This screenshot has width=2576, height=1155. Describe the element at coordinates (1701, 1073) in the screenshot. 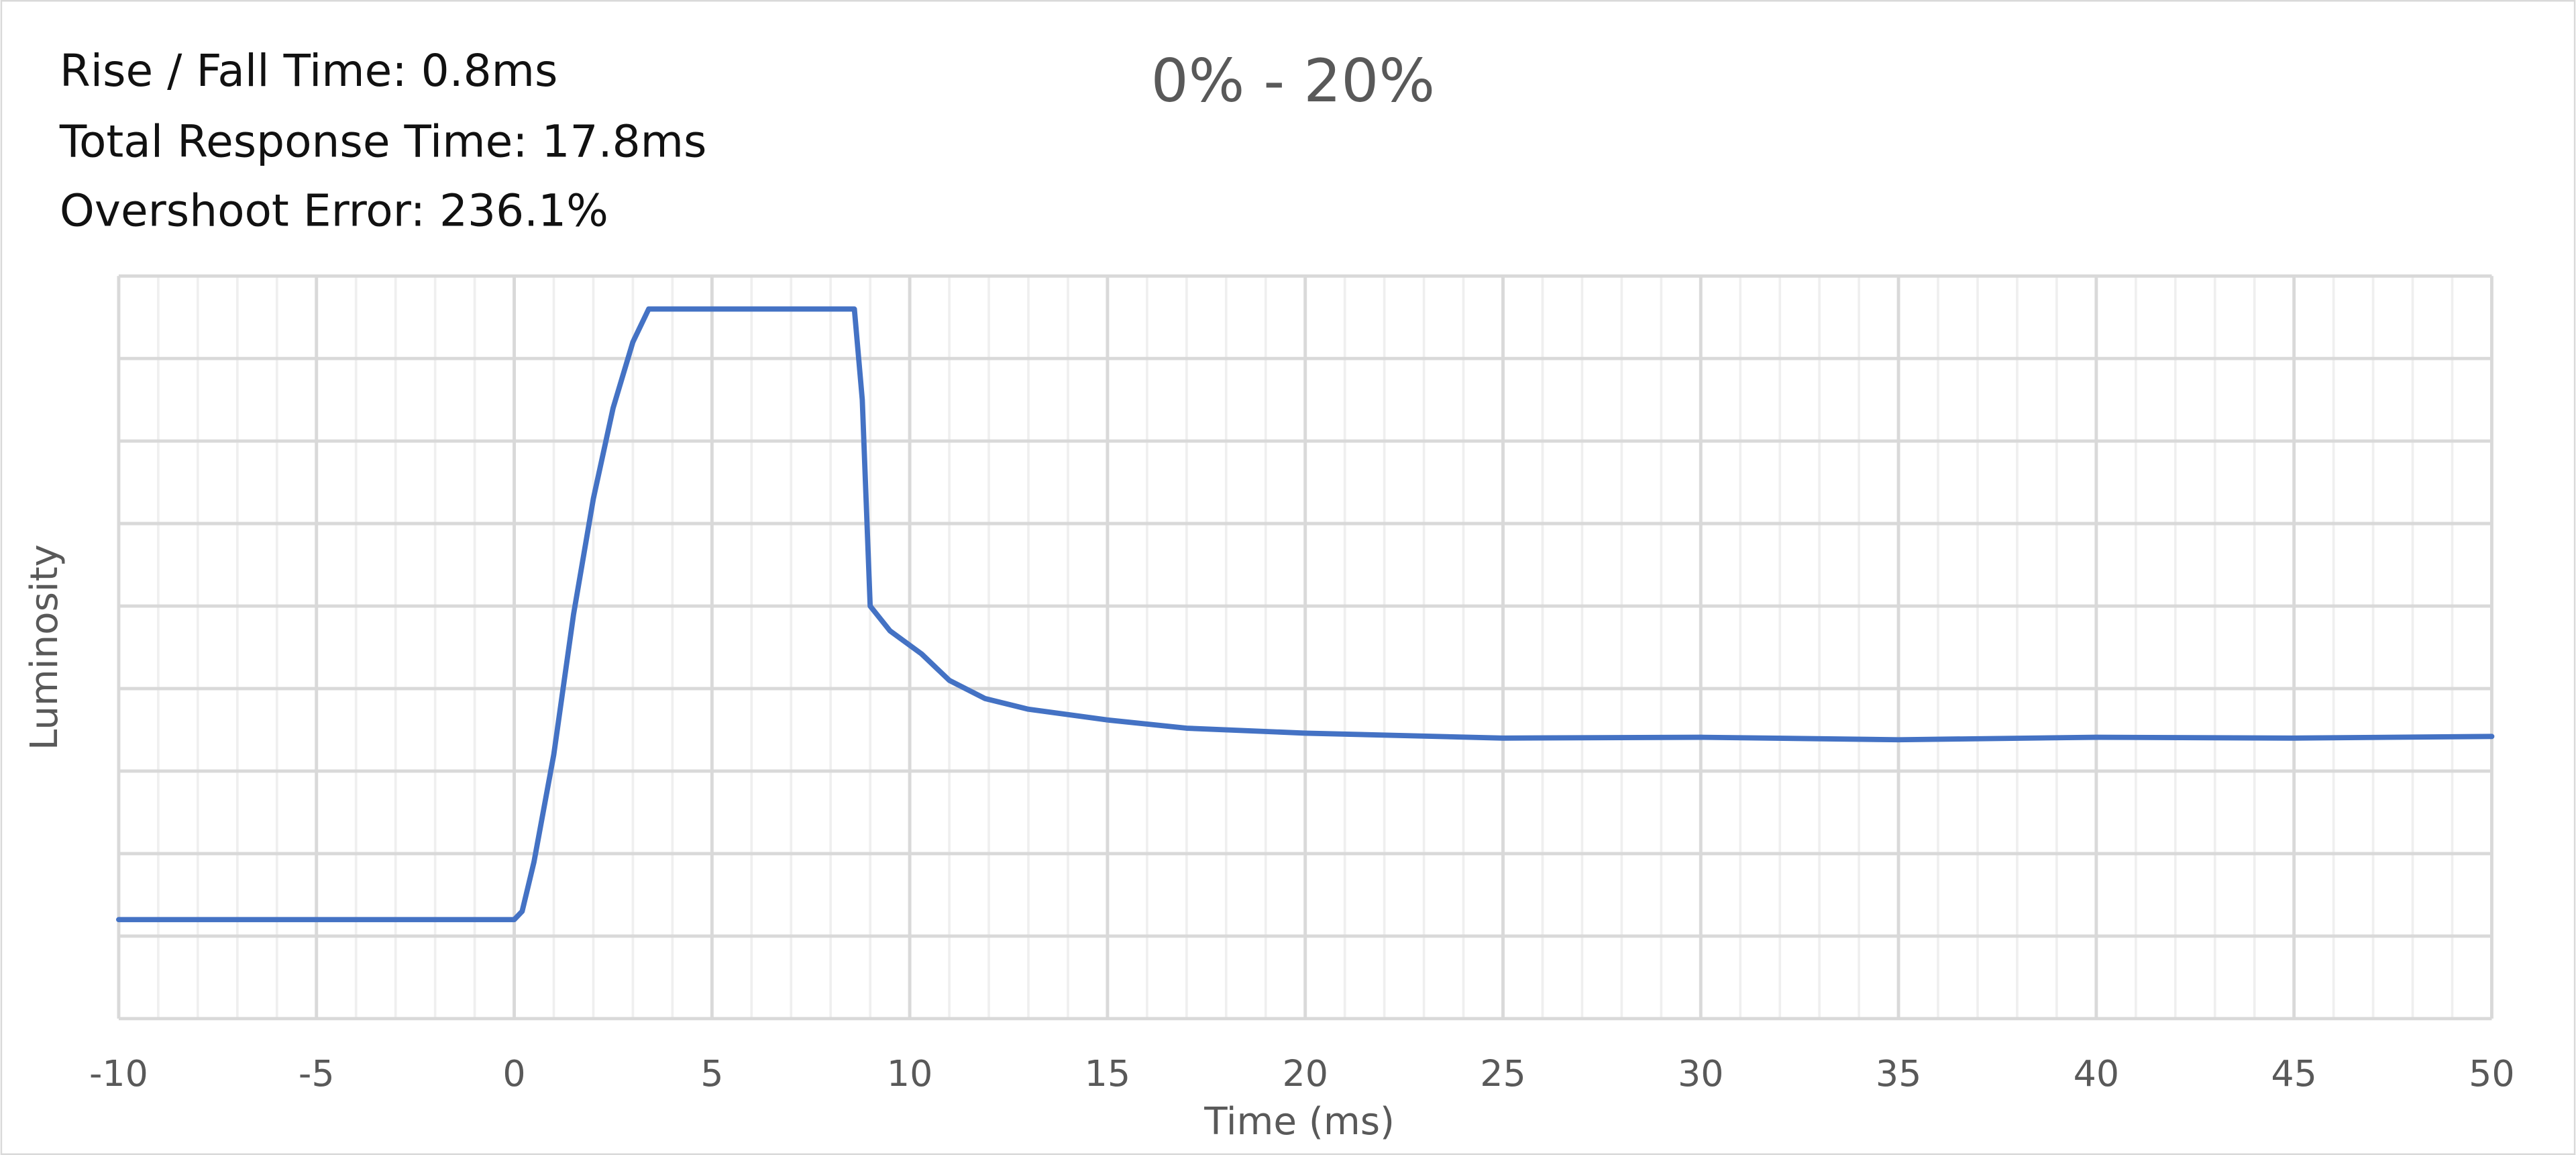

I see `x-tick-label: 30` at that location.